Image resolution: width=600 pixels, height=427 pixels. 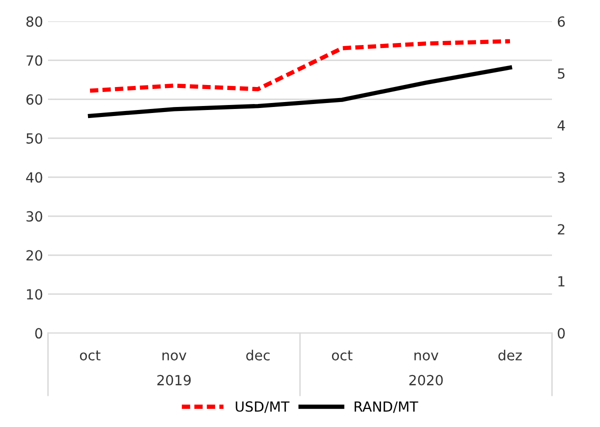 I want to click on x-tick-label: dez, so click(x=510, y=355).